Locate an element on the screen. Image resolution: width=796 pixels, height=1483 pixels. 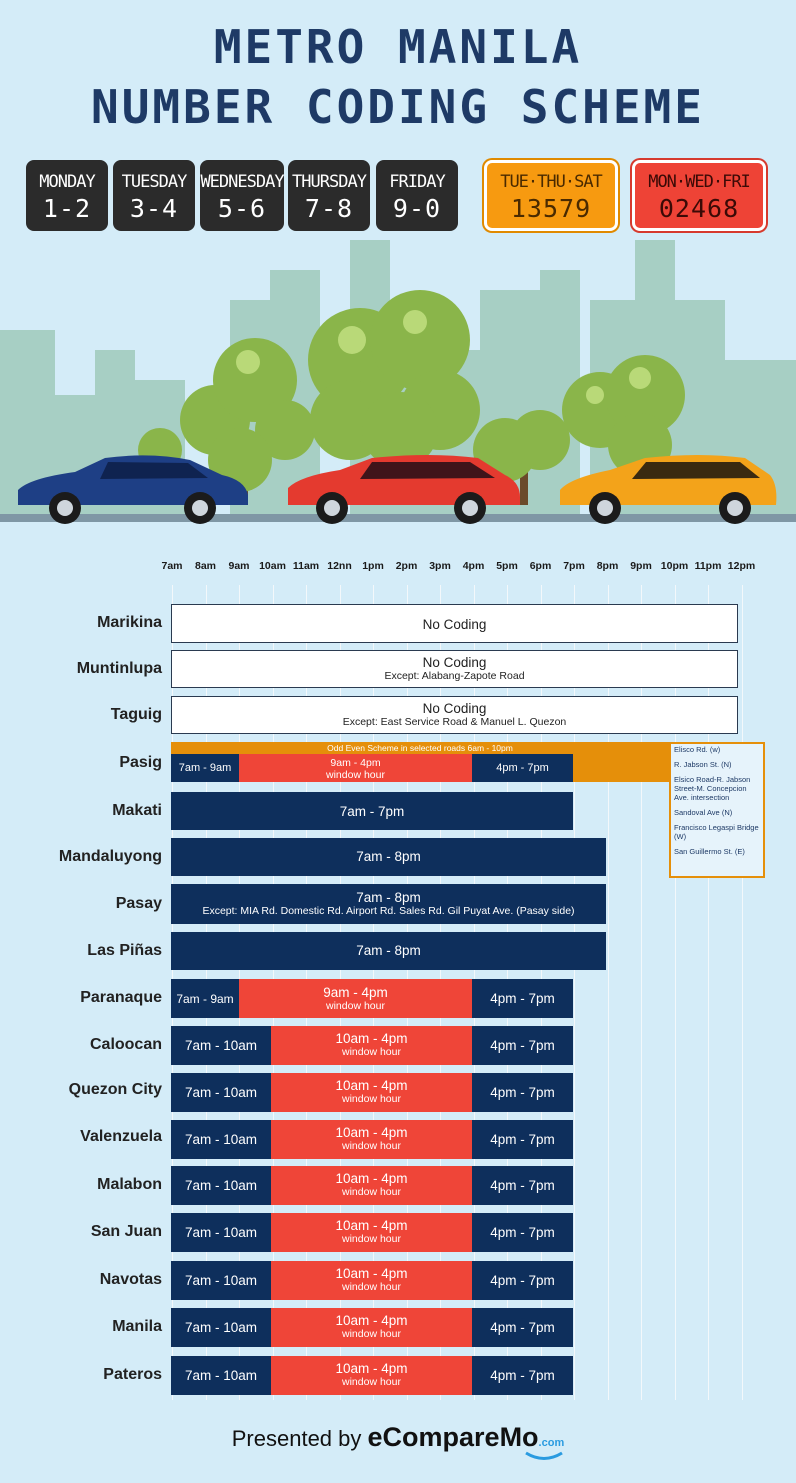
bar-except: Except: Alabang-Zapote Road is located at coordinates (454, 676).